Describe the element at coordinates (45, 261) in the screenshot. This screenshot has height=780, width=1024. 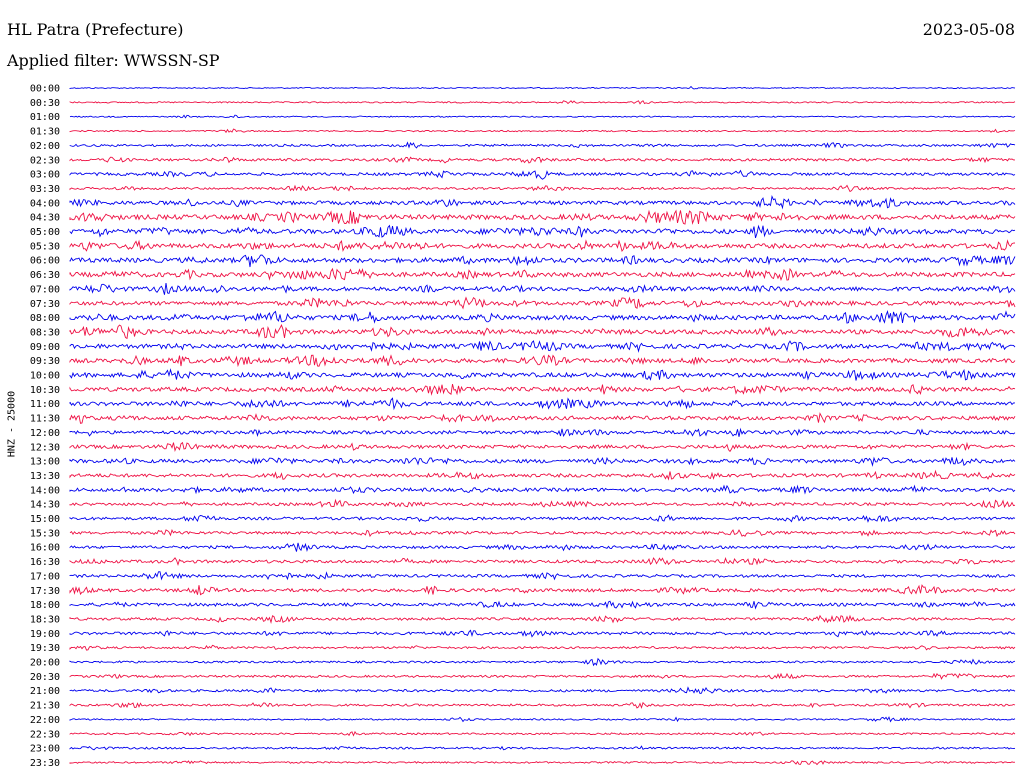
I see `time-label: 06:00` at that location.